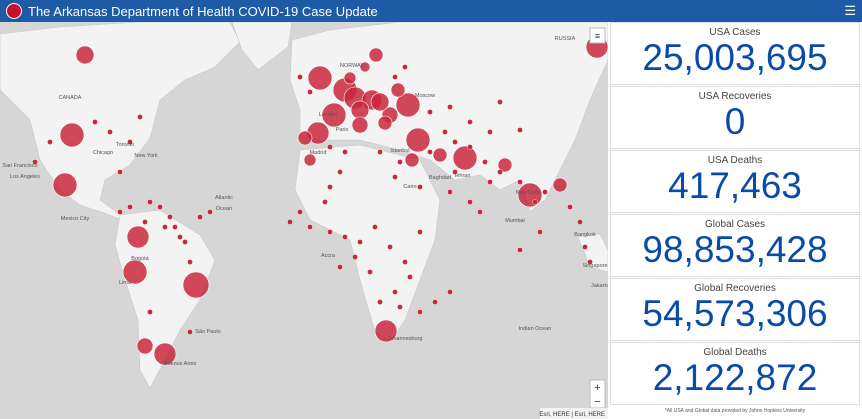  Describe the element at coordinates (462, 176) in the screenshot. I see `place-label: Tehran` at that location.